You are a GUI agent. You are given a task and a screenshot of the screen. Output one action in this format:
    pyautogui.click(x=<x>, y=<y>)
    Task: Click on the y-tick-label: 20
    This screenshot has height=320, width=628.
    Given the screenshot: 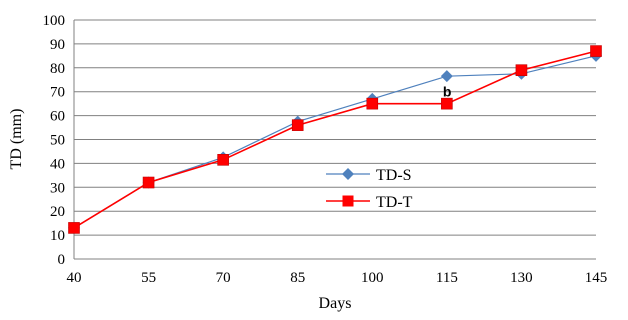 What is the action you would take?
    pyautogui.click(x=57, y=212)
    